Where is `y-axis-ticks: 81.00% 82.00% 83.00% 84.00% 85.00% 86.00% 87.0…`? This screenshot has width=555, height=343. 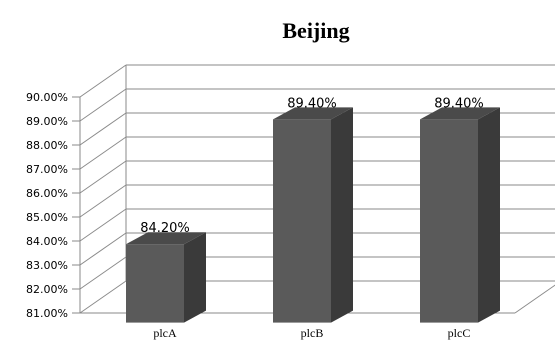
y-axis-ticks: 81.00% 82.00% 83.00% 84.00% 85.00% 86.00% 87.0… is located at coordinates (53, 205).